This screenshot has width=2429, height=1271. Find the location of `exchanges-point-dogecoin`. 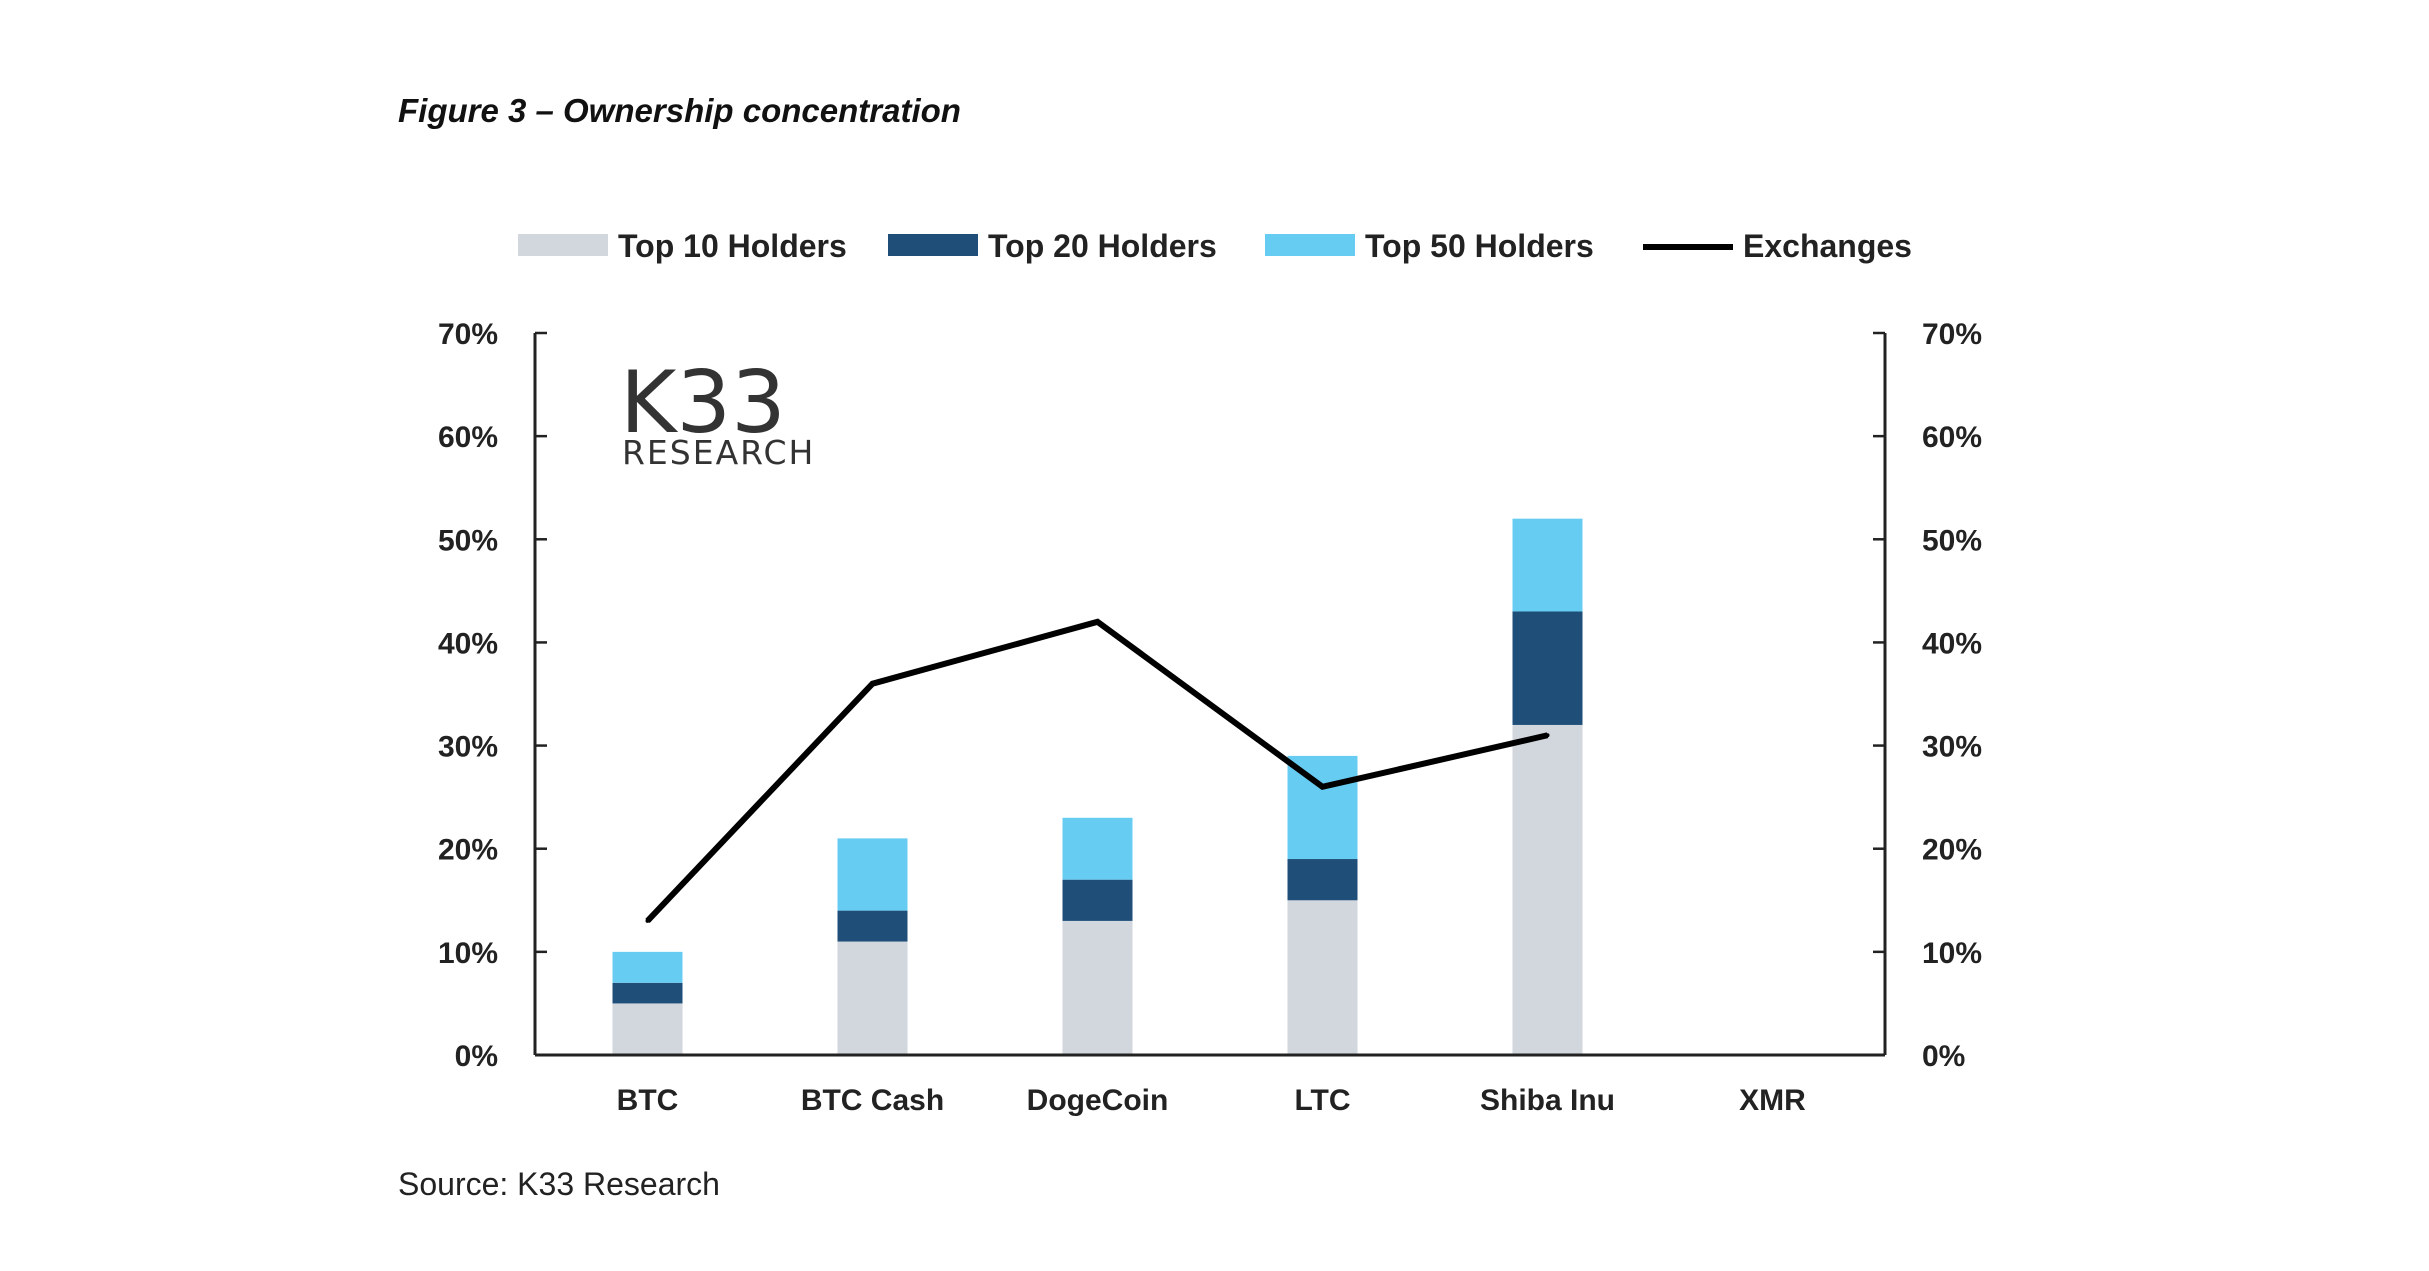

exchanges-point-dogecoin is located at coordinates (1097, 621).